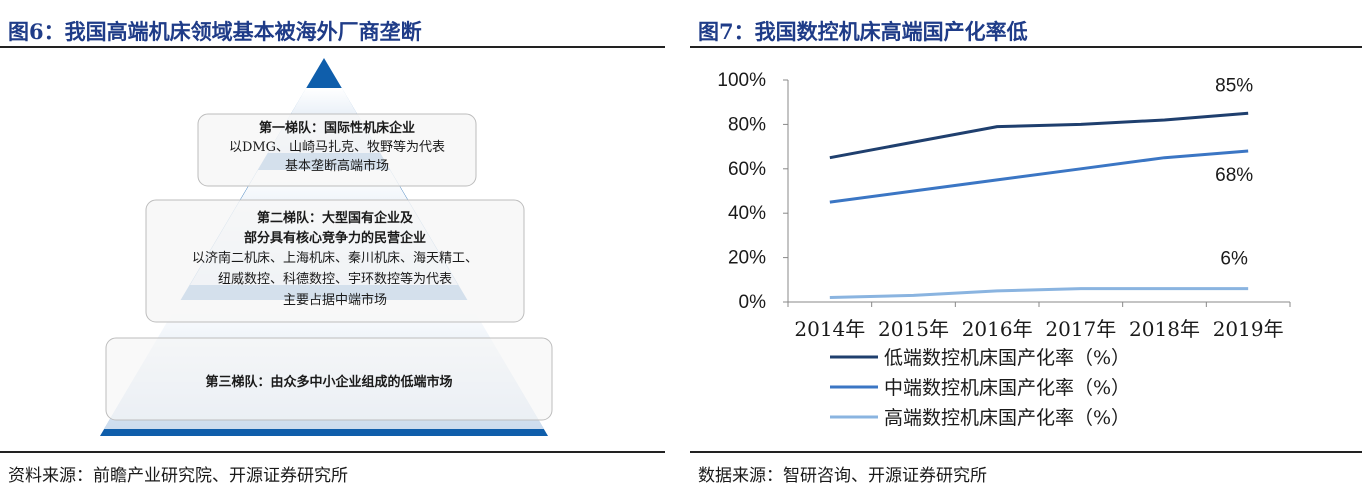 The height and width of the screenshot is (492, 1362). What do you see at coordinates (753, 302) in the screenshot?
I see `y-tick-label: 0%` at bounding box center [753, 302].